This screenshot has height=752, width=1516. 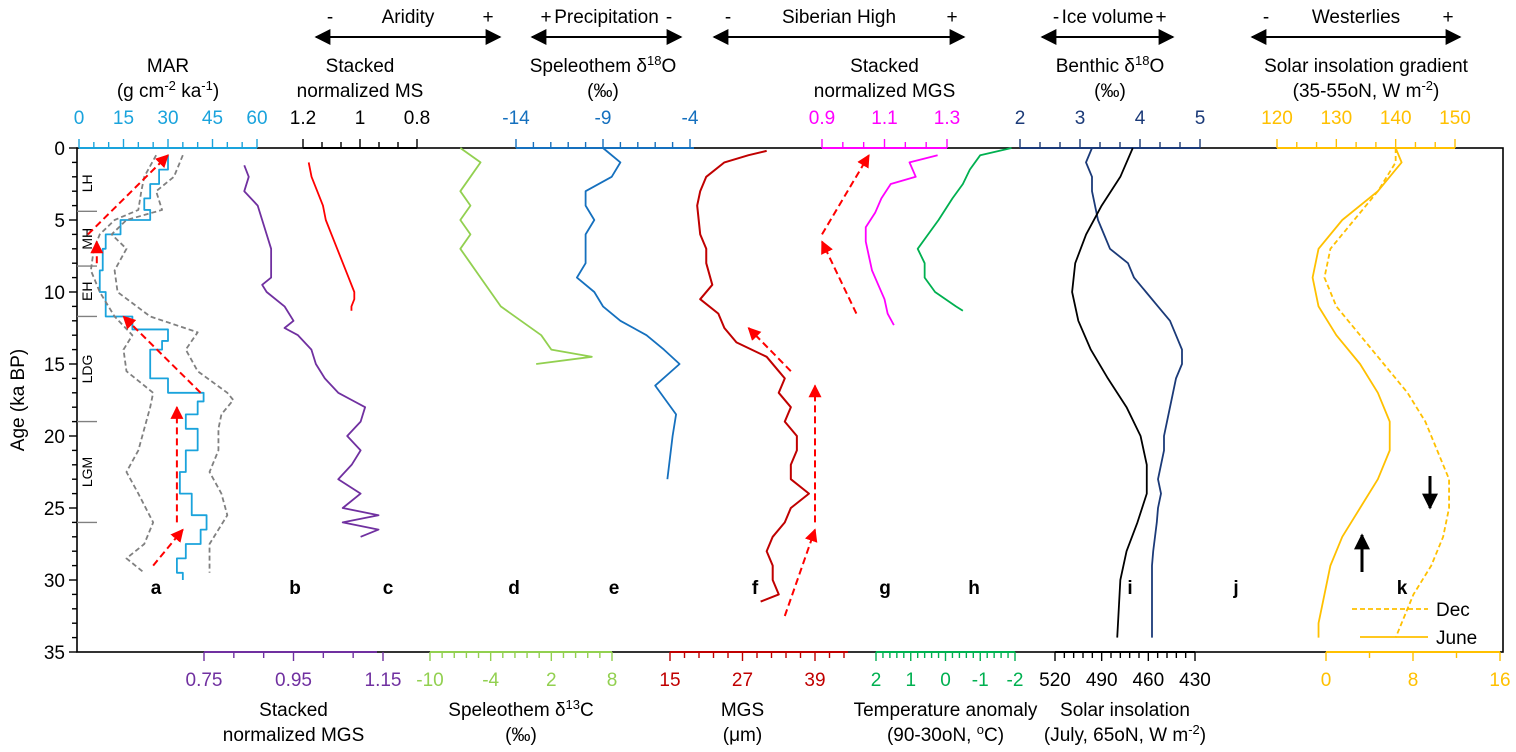 I want to click on axis-tick-label-benthic: 2, so click(x=1020, y=118).